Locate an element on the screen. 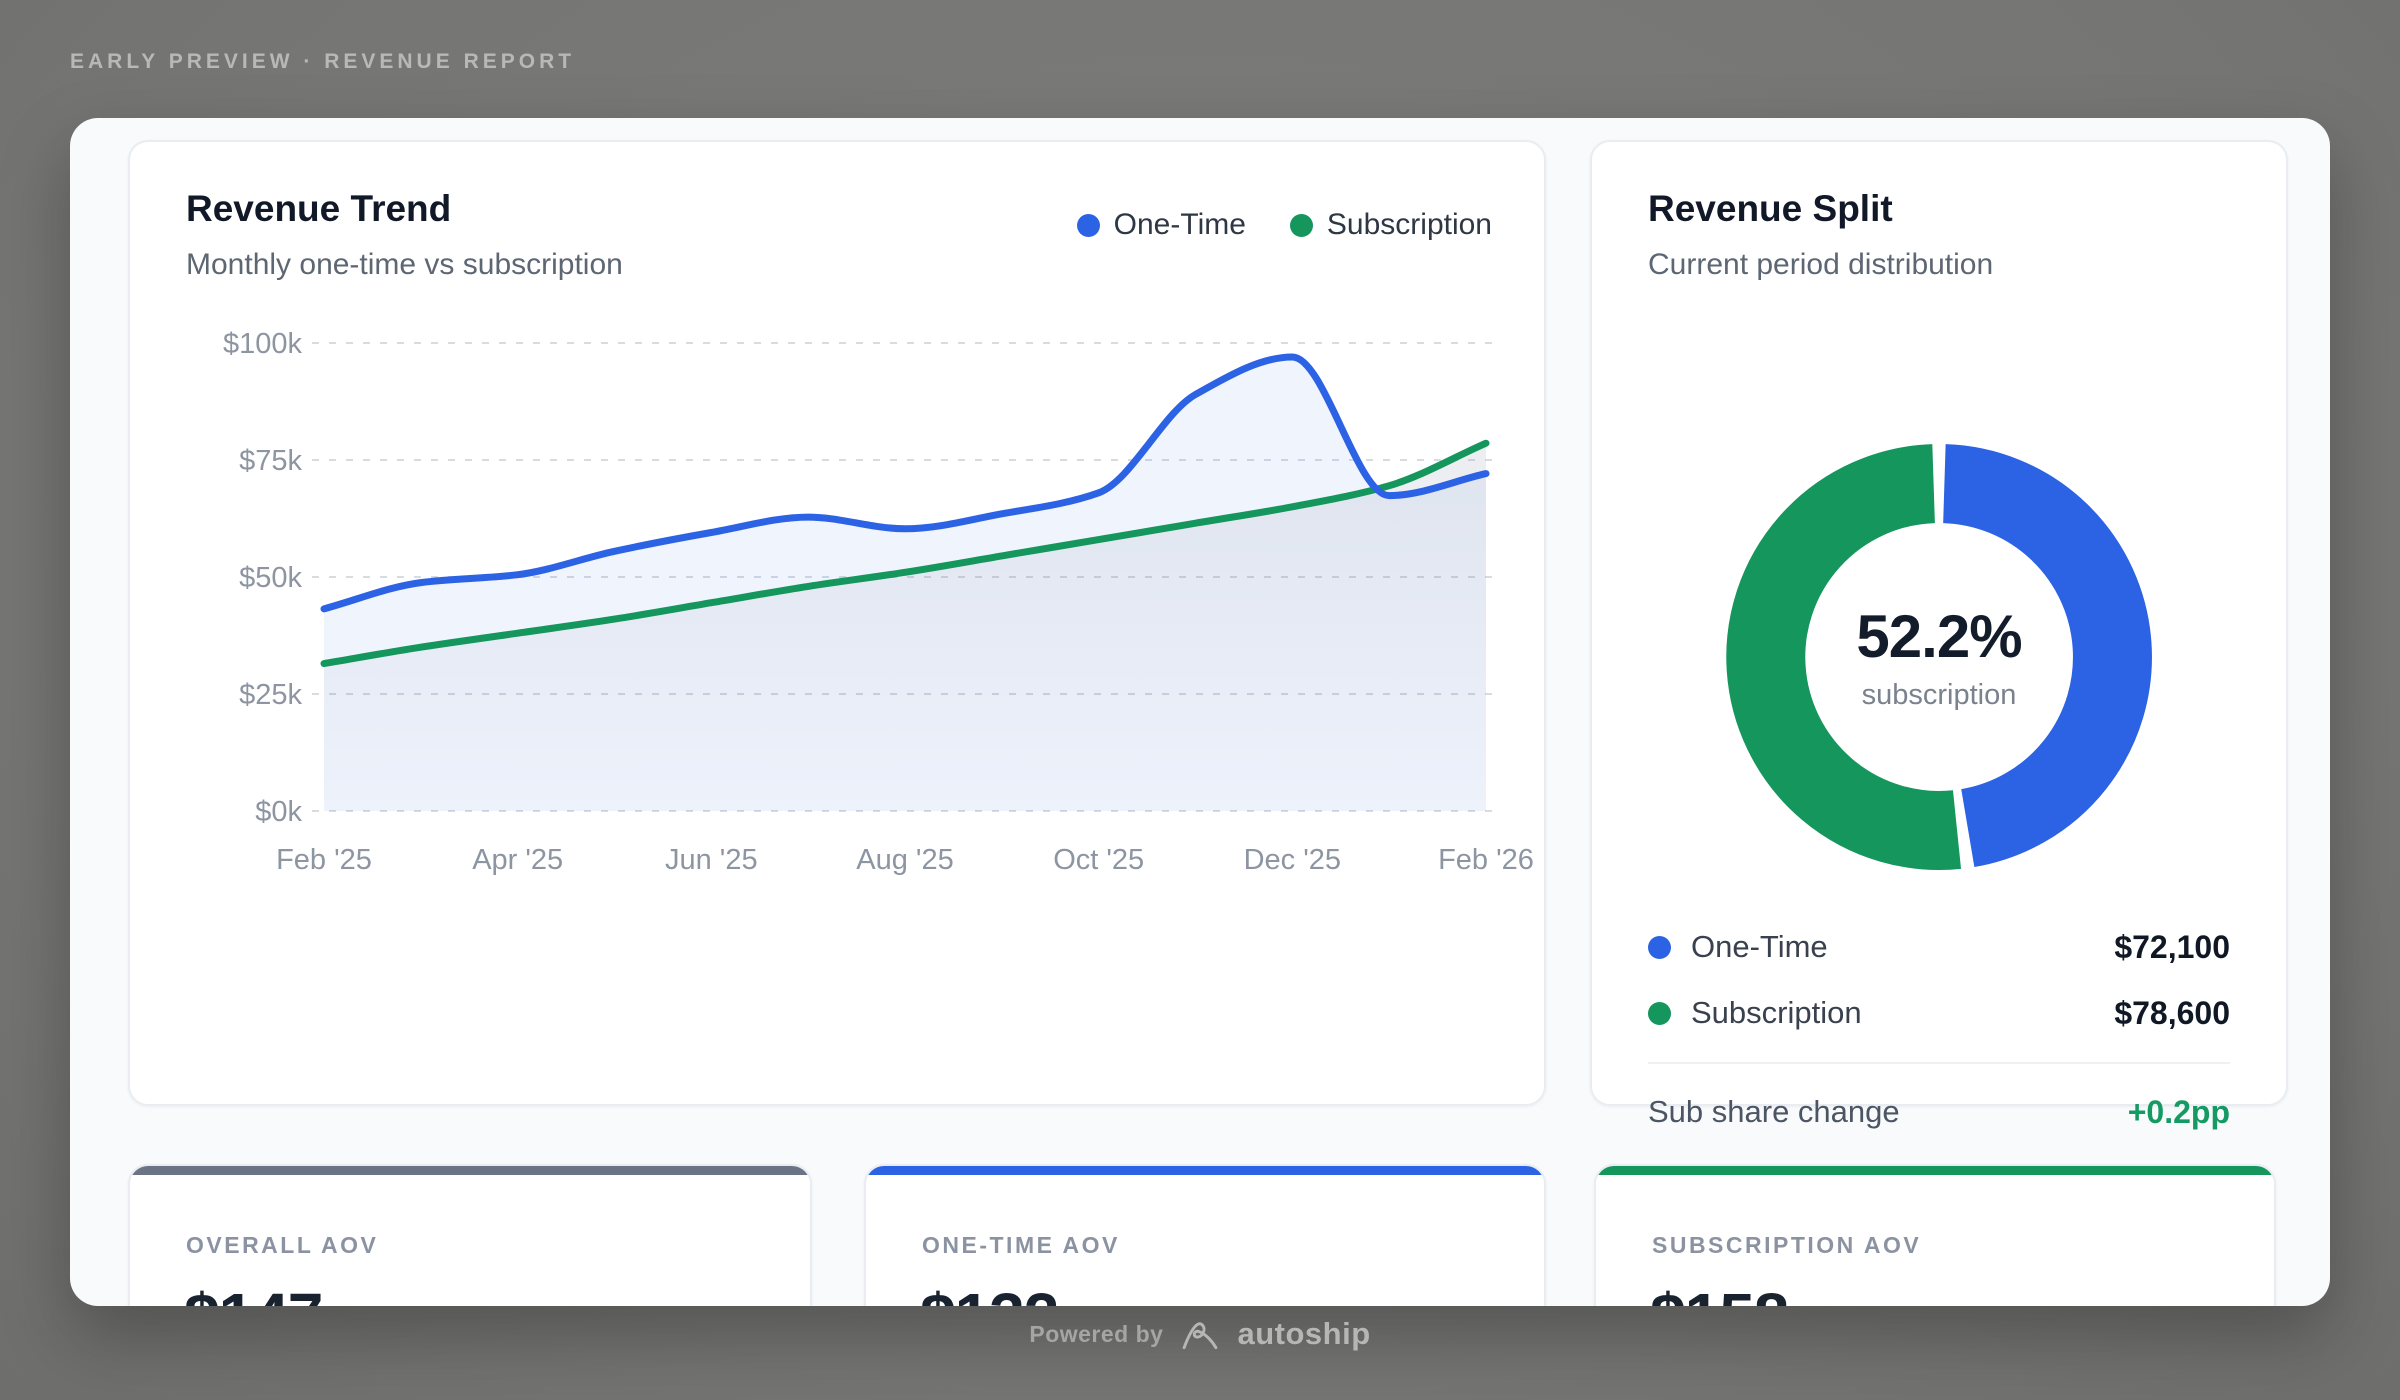 This screenshot has width=2400, height=1400. svg-text: Feb '26 is located at coordinates (1486, 860).